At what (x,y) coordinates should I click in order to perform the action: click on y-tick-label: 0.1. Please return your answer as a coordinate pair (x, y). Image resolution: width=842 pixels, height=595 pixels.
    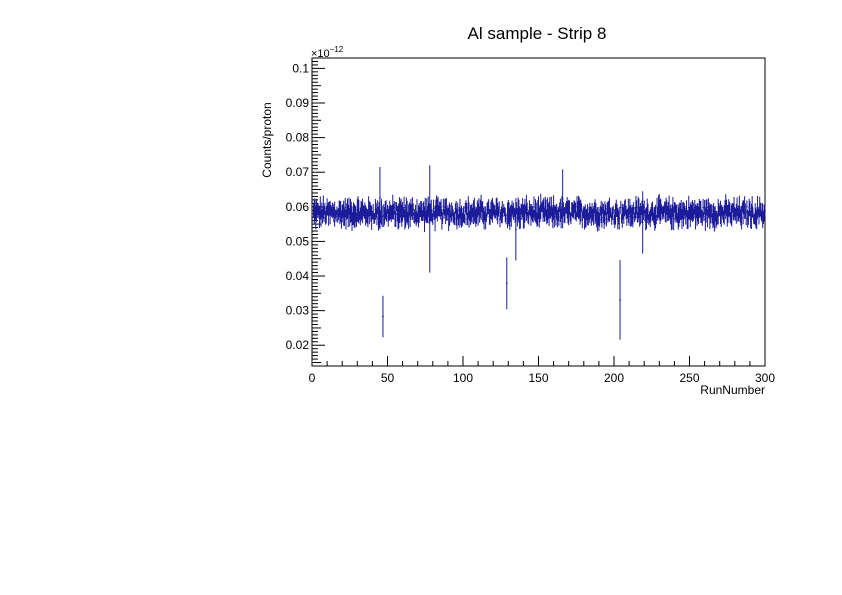
    Looking at the image, I should click on (300, 68).